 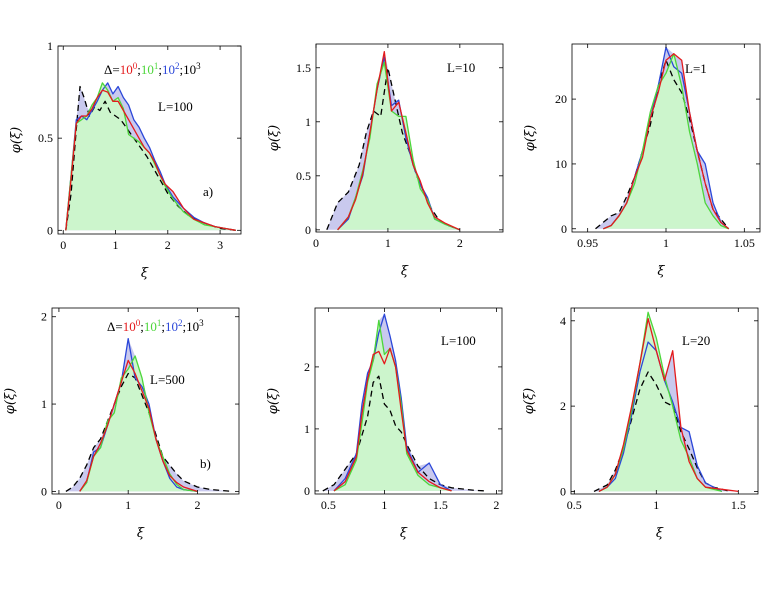 I want to click on chart-panel-6: 0.5 1 1.5 0 2 4 ξ φ(ξ) L=20, so click(x=640, y=424).